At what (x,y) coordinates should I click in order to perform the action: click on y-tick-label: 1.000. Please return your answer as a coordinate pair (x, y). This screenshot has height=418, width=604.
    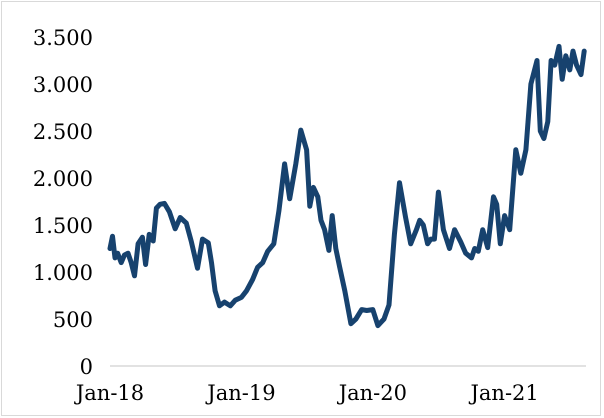
    Looking at the image, I should click on (63, 273).